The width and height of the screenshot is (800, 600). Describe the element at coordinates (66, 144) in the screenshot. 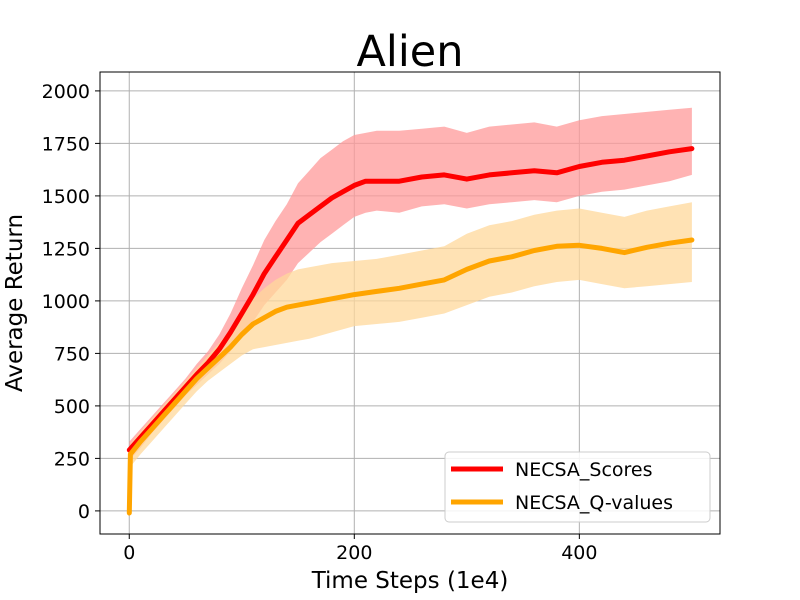

I see `y-tick-label: 1750` at that location.